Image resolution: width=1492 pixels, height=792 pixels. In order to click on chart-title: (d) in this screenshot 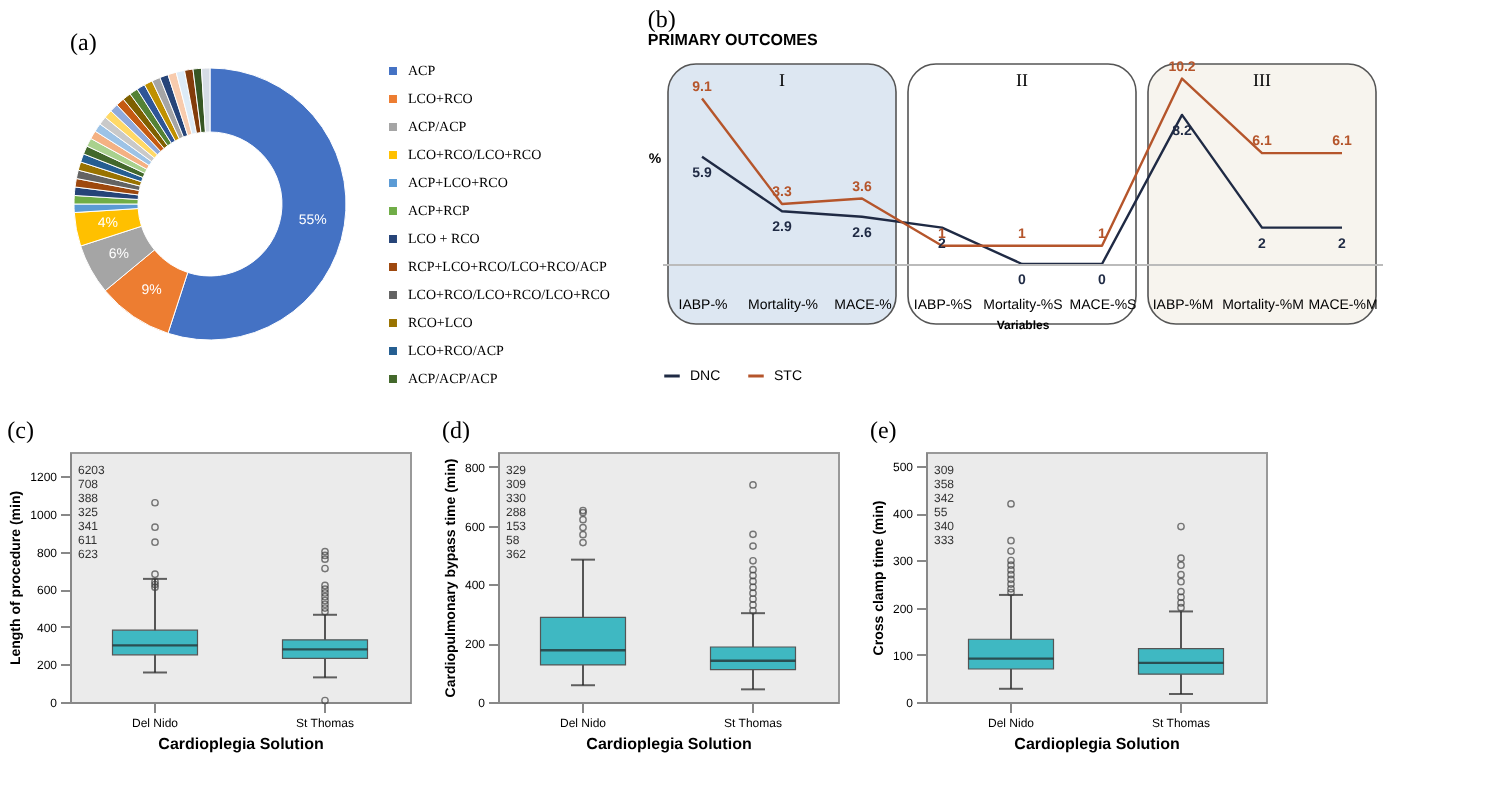, I will do `click(455, 430)`.